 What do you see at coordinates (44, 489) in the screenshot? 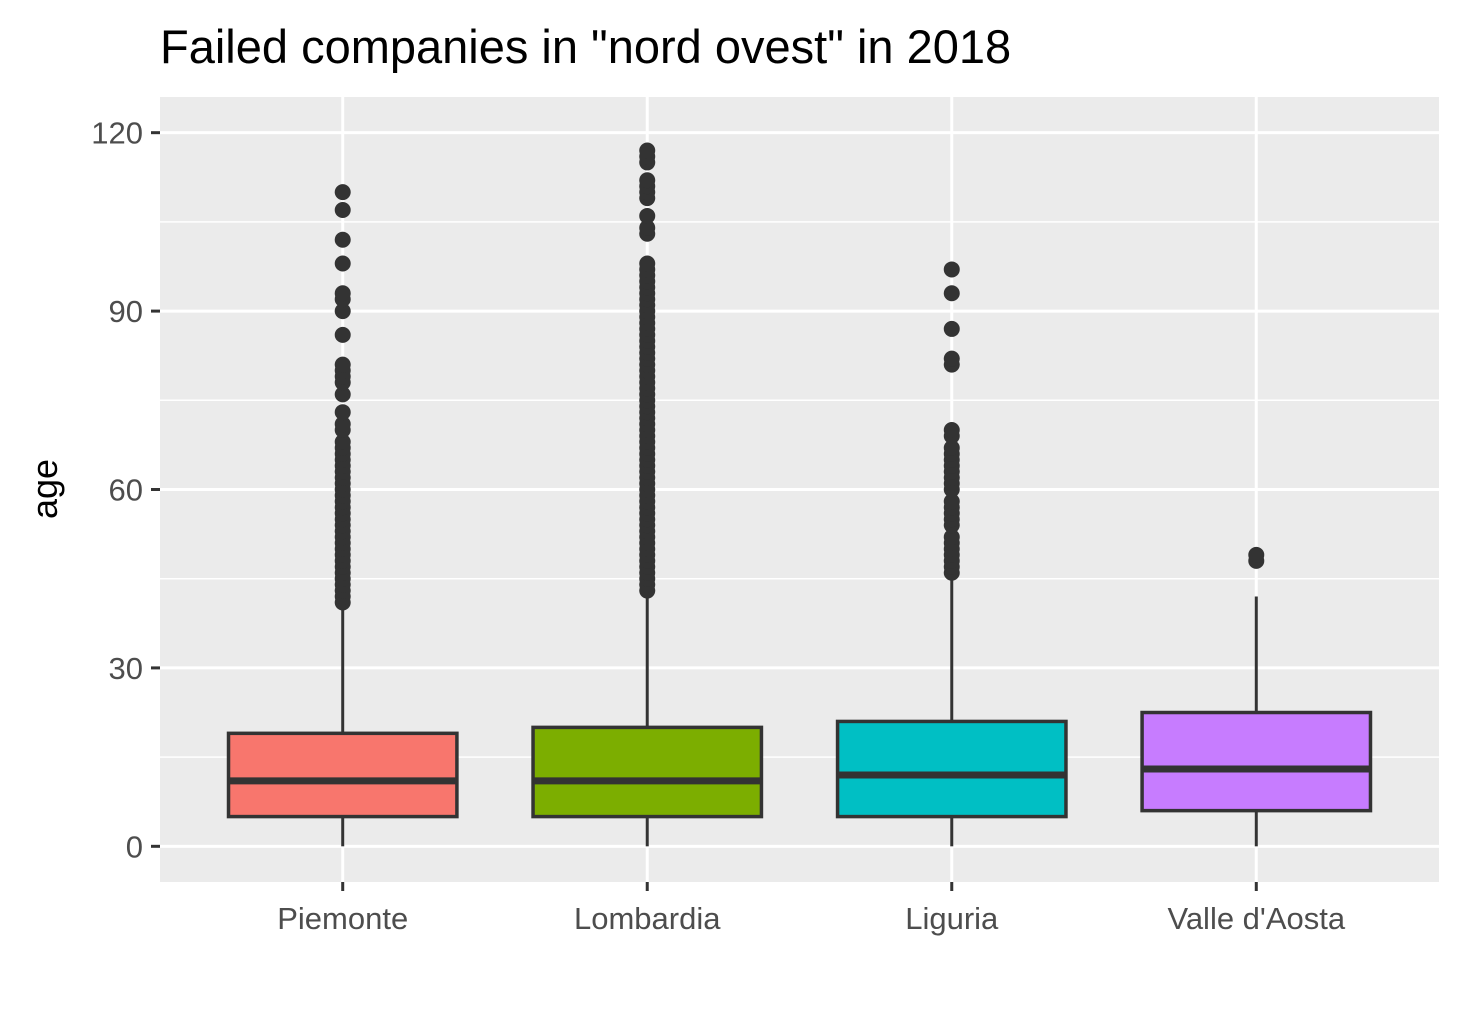
I see `y-axis-title: age` at bounding box center [44, 489].